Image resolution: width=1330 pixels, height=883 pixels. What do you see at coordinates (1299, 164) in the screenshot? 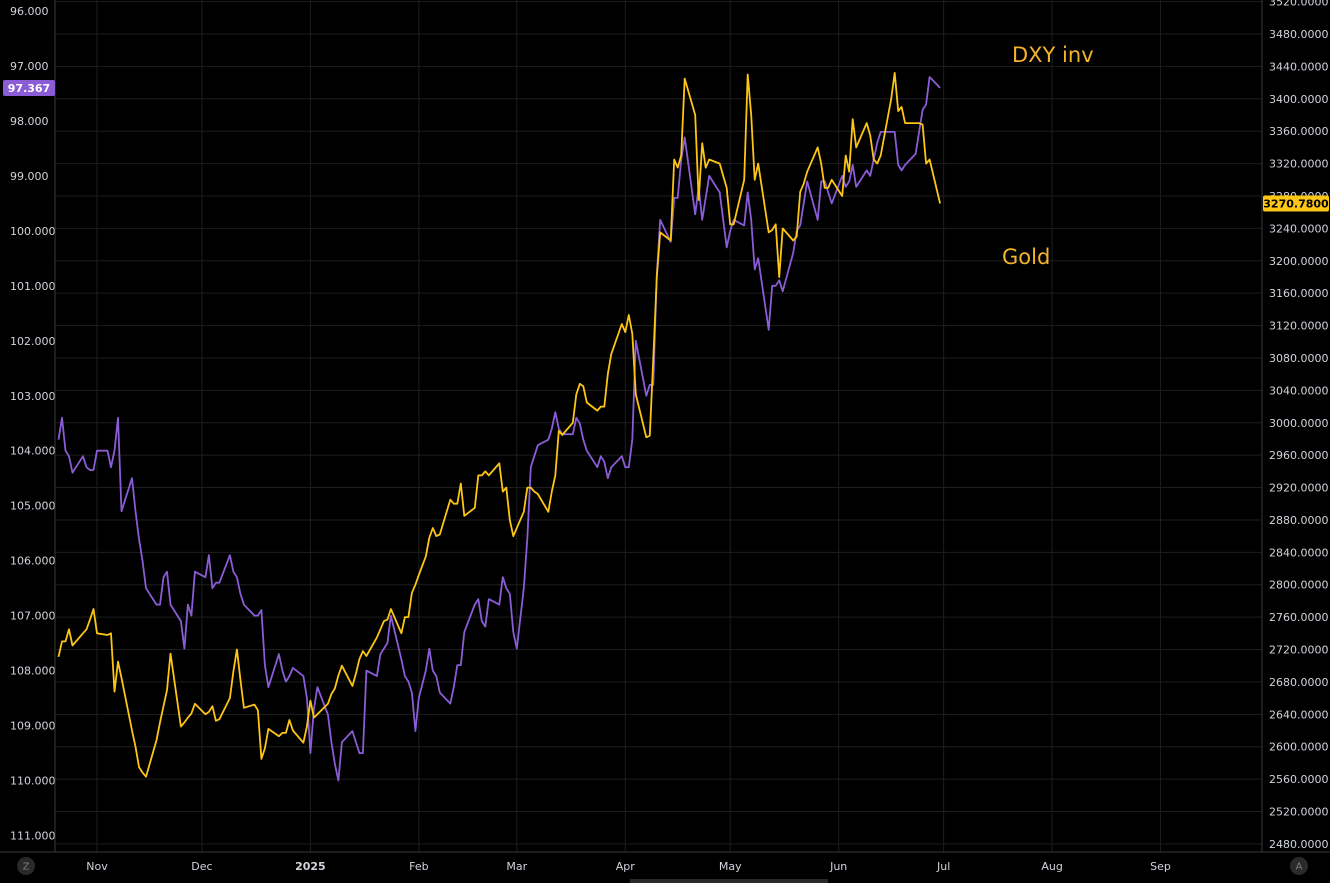
I see `right-tick-label: 3320.0000` at bounding box center [1299, 164].